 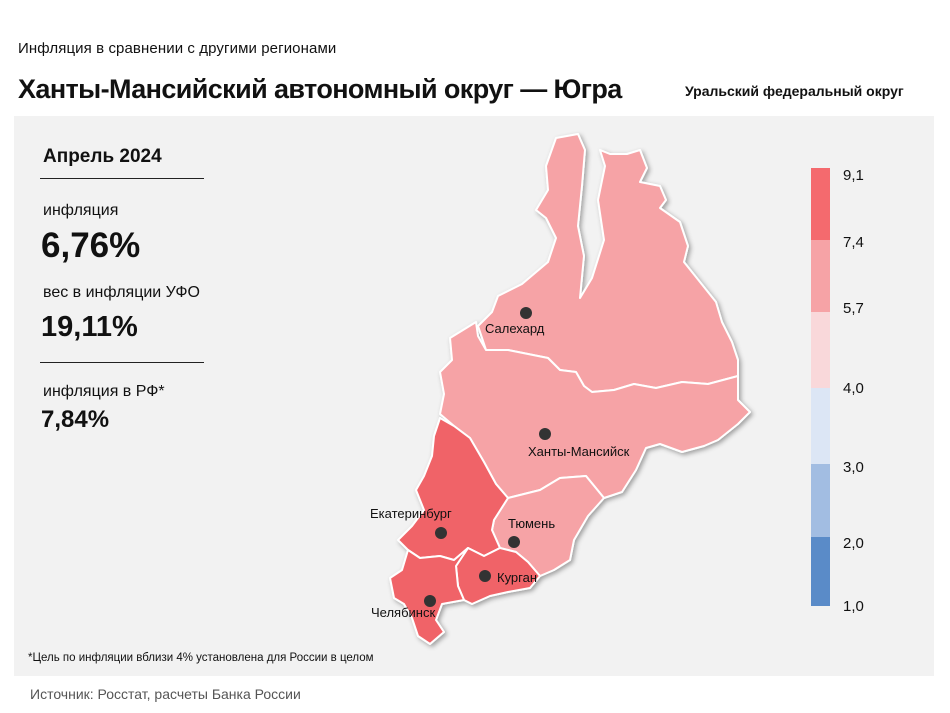 I want to click on legend-tick-label: 3,0, so click(x=853, y=467).